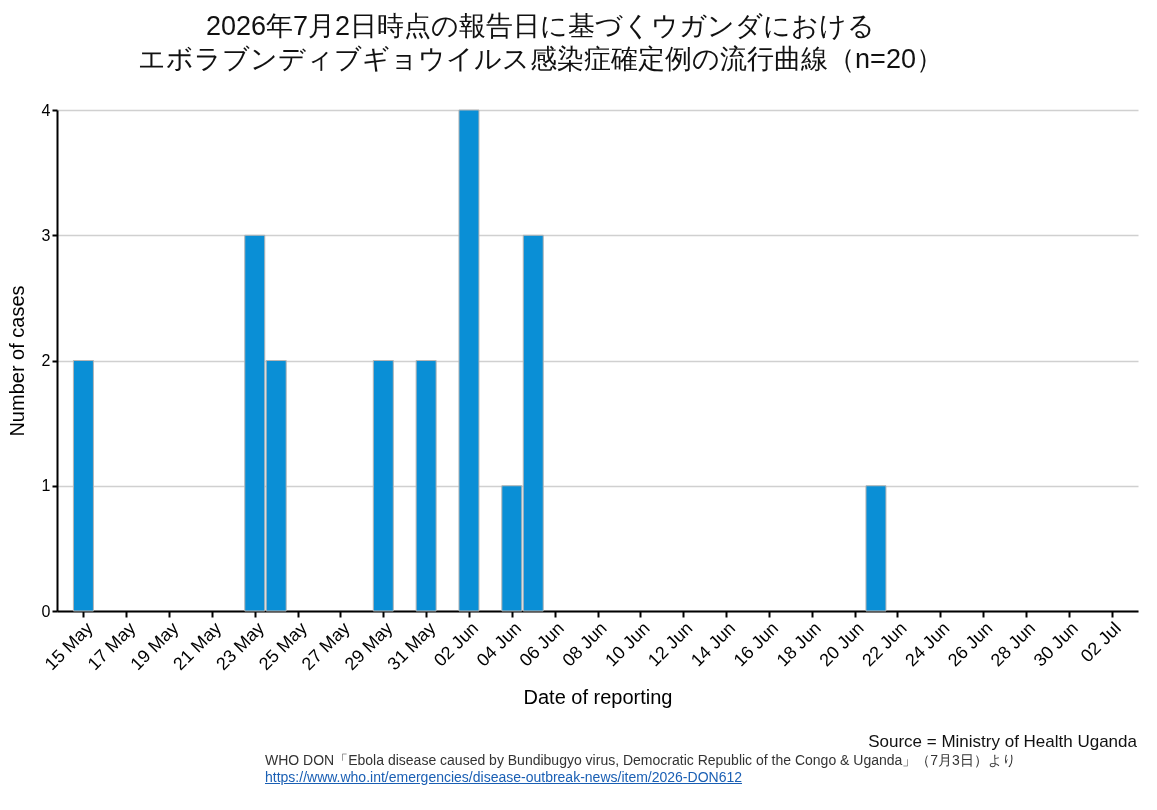  Describe the element at coordinates (46, 360) in the screenshot. I see `y-tick-label: 2` at that location.